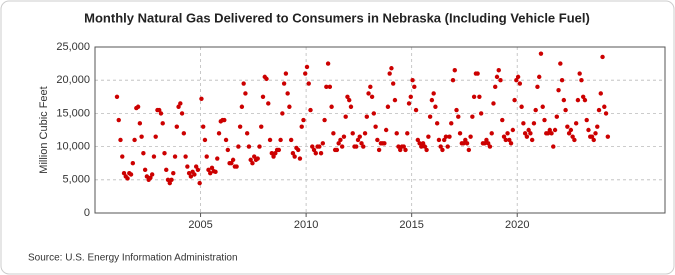 This screenshot has height=275, width=675. What do you see at coordinates (73, 47) in the screenshot?
I see `y-tick-label: 25,000` at bounding box center [73, 47].